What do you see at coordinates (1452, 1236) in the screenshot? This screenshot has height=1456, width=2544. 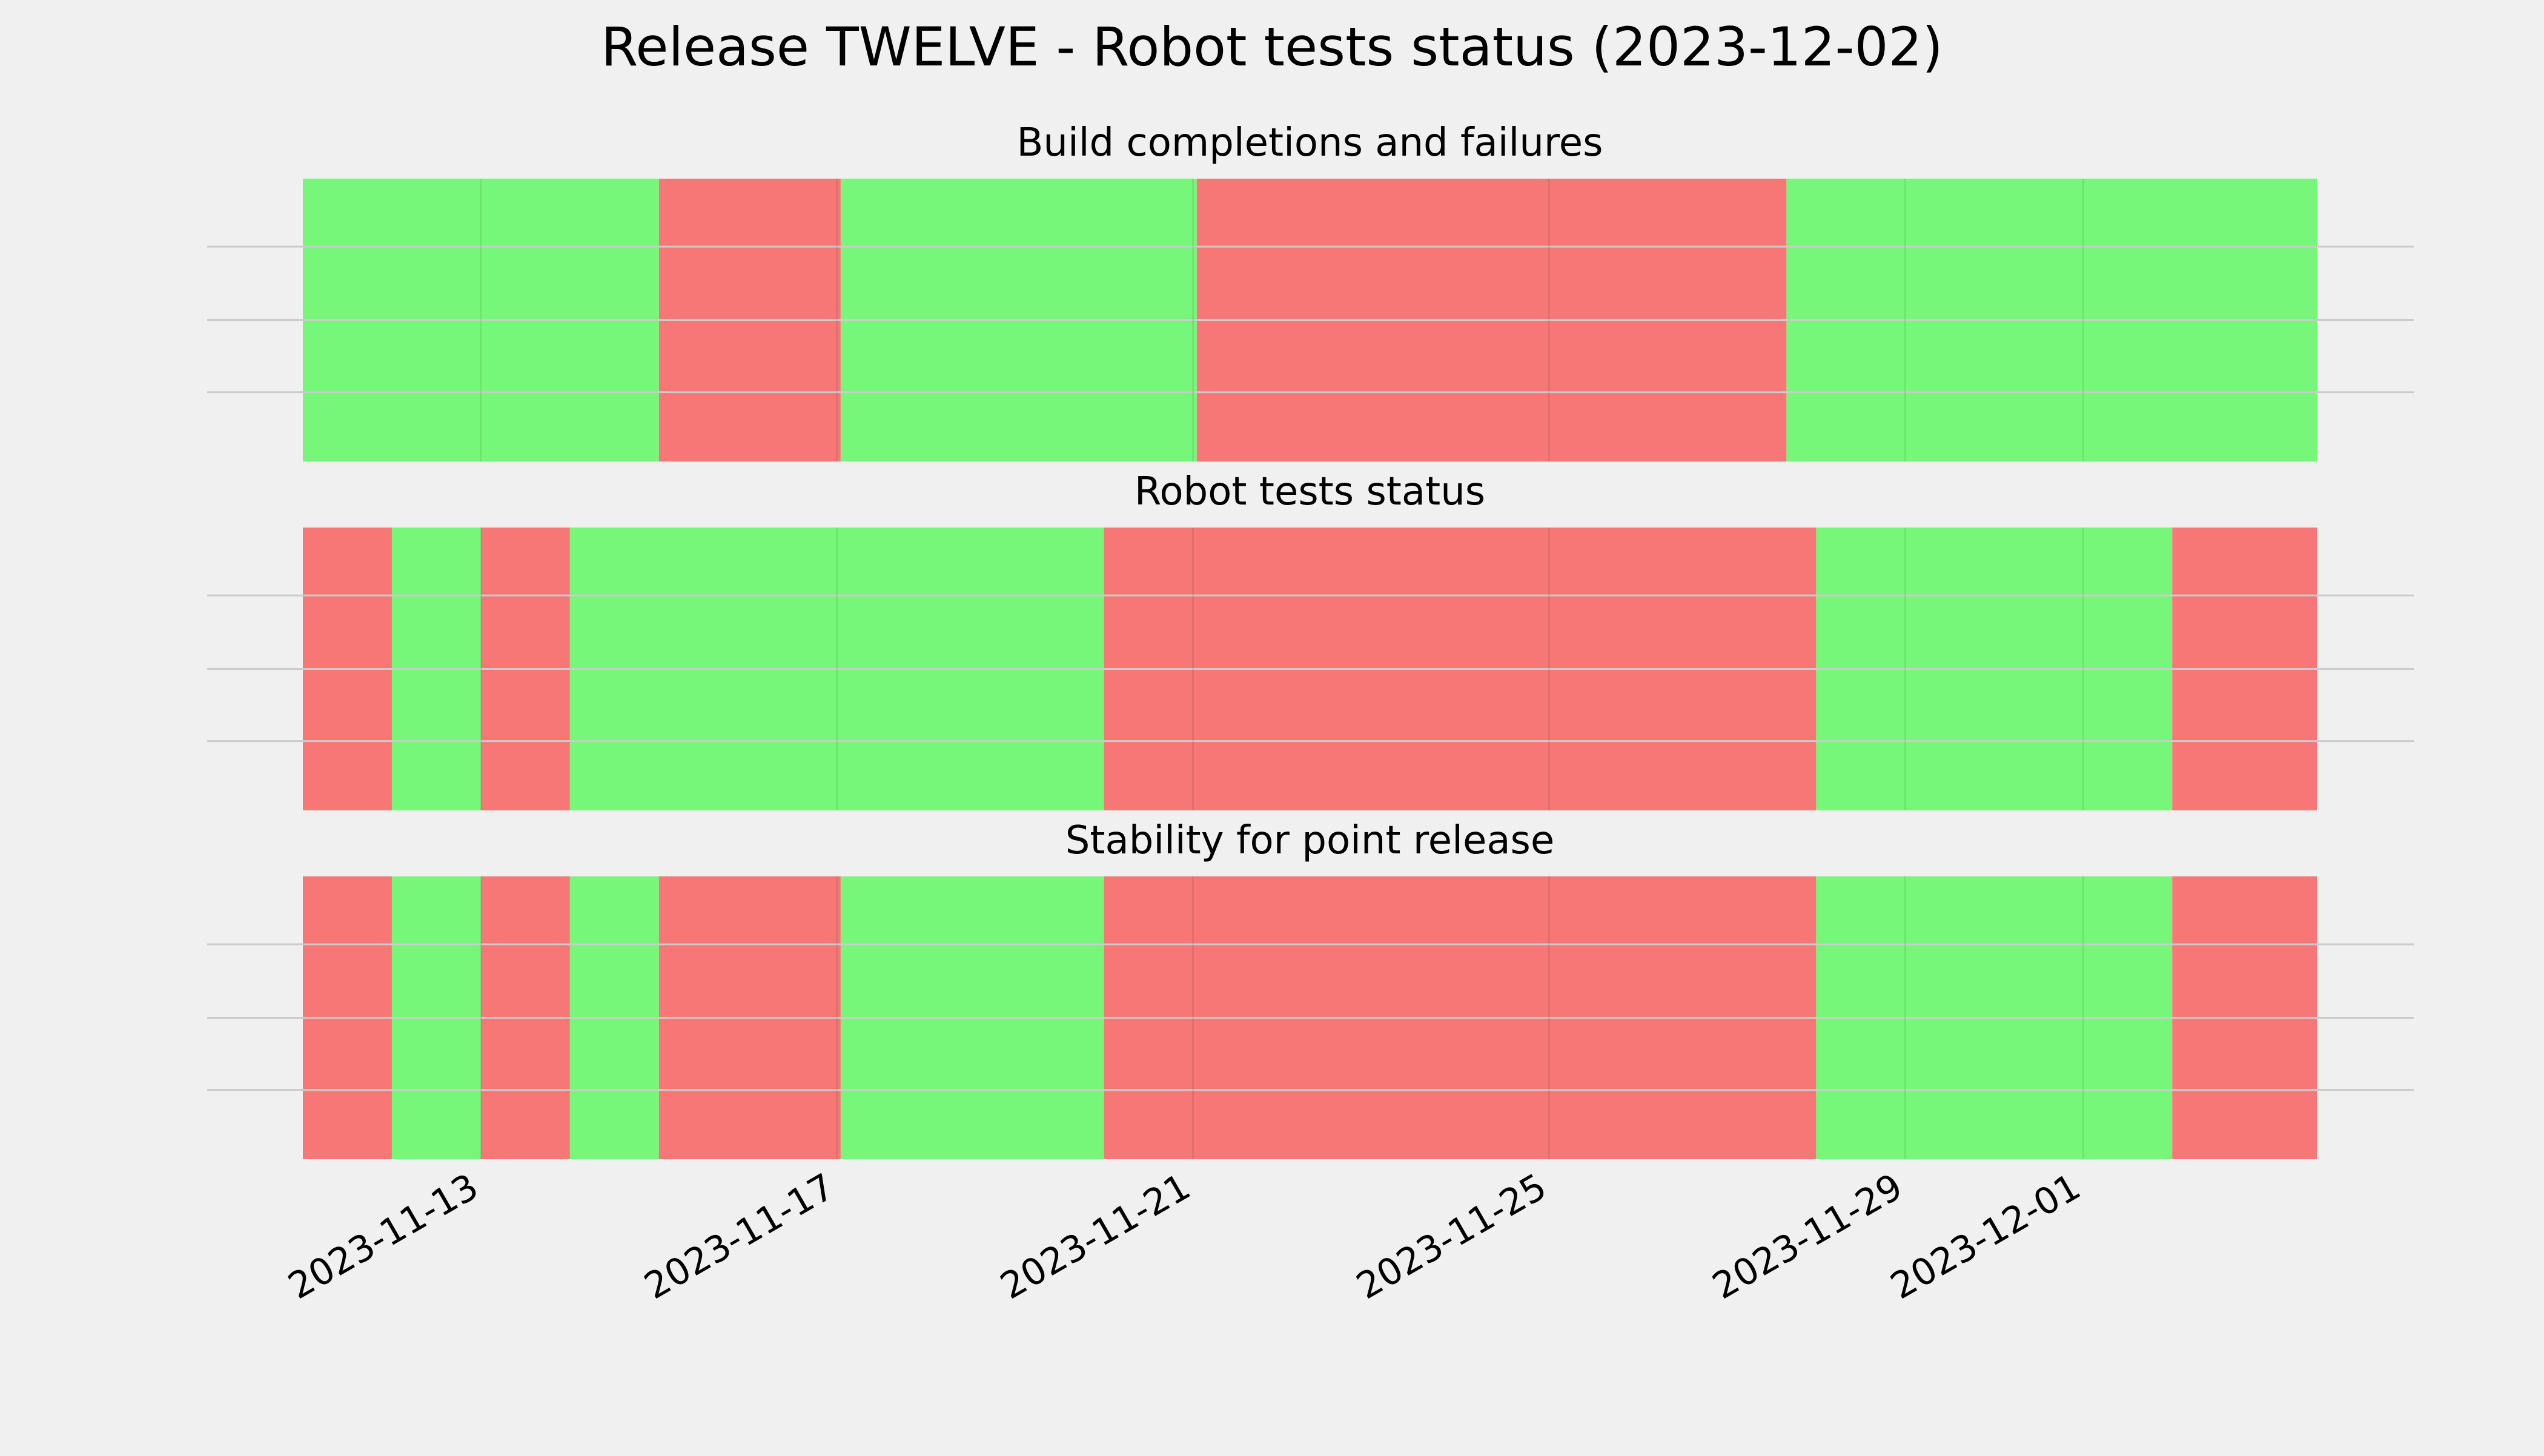 I see `x-tick-label: 2023-11-25` at bounding box center [1452, 1236].